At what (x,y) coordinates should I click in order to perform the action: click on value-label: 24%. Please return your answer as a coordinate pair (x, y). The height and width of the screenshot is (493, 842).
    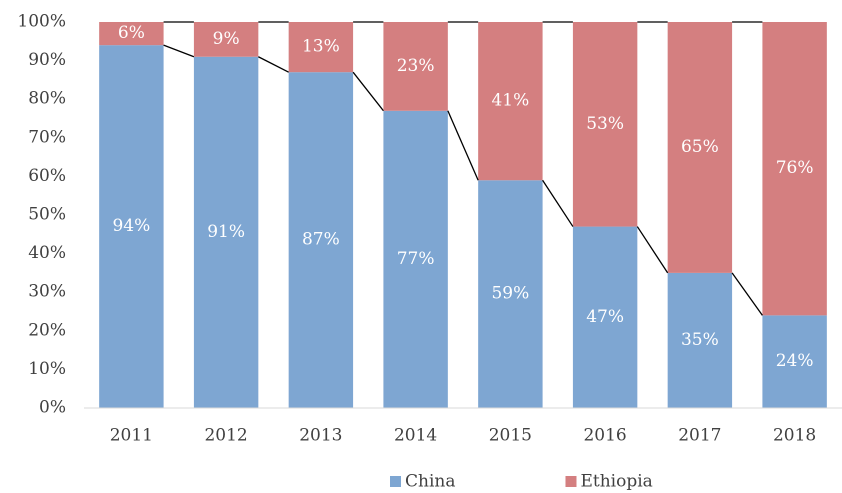
    Looking at the image, I should click on (795, 361).